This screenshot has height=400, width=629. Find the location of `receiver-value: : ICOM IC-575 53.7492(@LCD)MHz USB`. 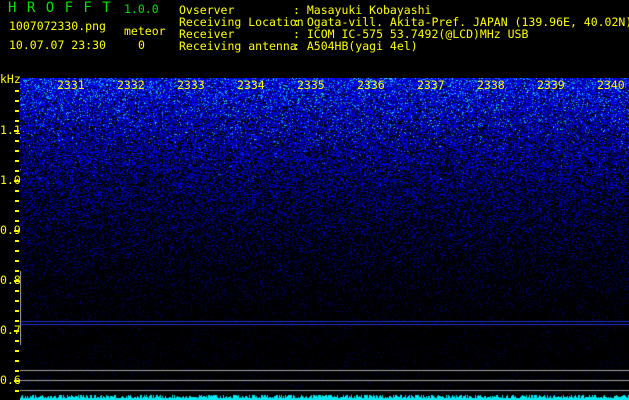

receiver-value: : ICOM IC-575 53.7492(@LCD)MHz USB is located at coordinates (411, 34).